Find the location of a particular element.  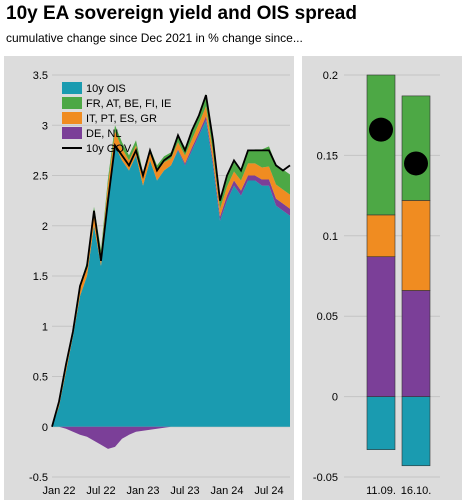

left-y-tick-label: 0.5 is located at coordinates (40, 378).